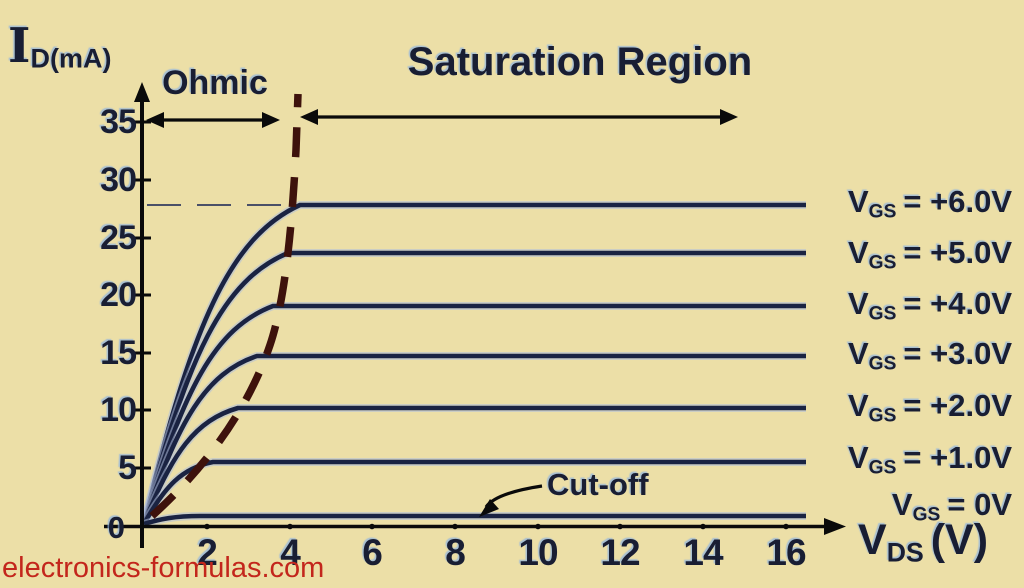  What do you see at coordinates (620, 552) in the screenshot?
I see `x-tick-12: 12` at bounding box center [620, 552].